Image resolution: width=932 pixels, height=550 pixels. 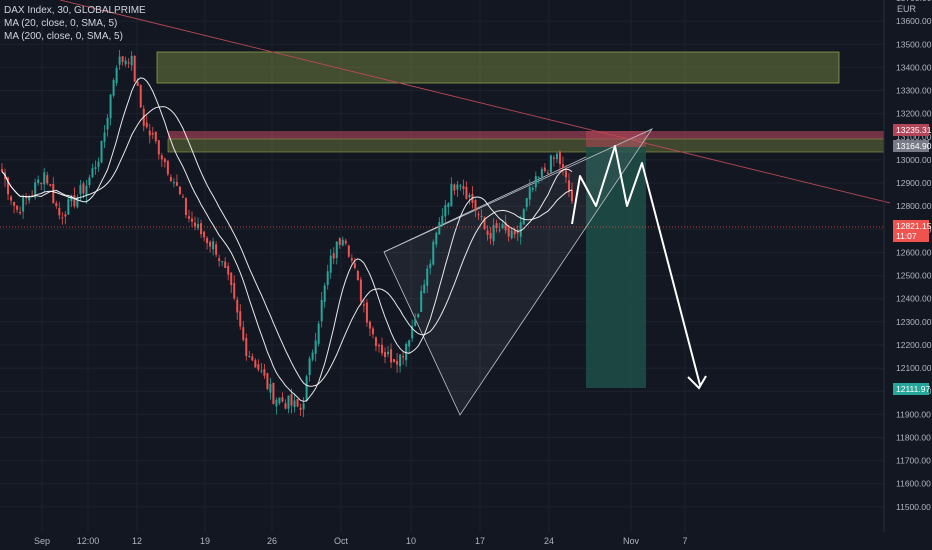 I want to click on price-tick-label: 13000.00, so click(x=914, y=160).